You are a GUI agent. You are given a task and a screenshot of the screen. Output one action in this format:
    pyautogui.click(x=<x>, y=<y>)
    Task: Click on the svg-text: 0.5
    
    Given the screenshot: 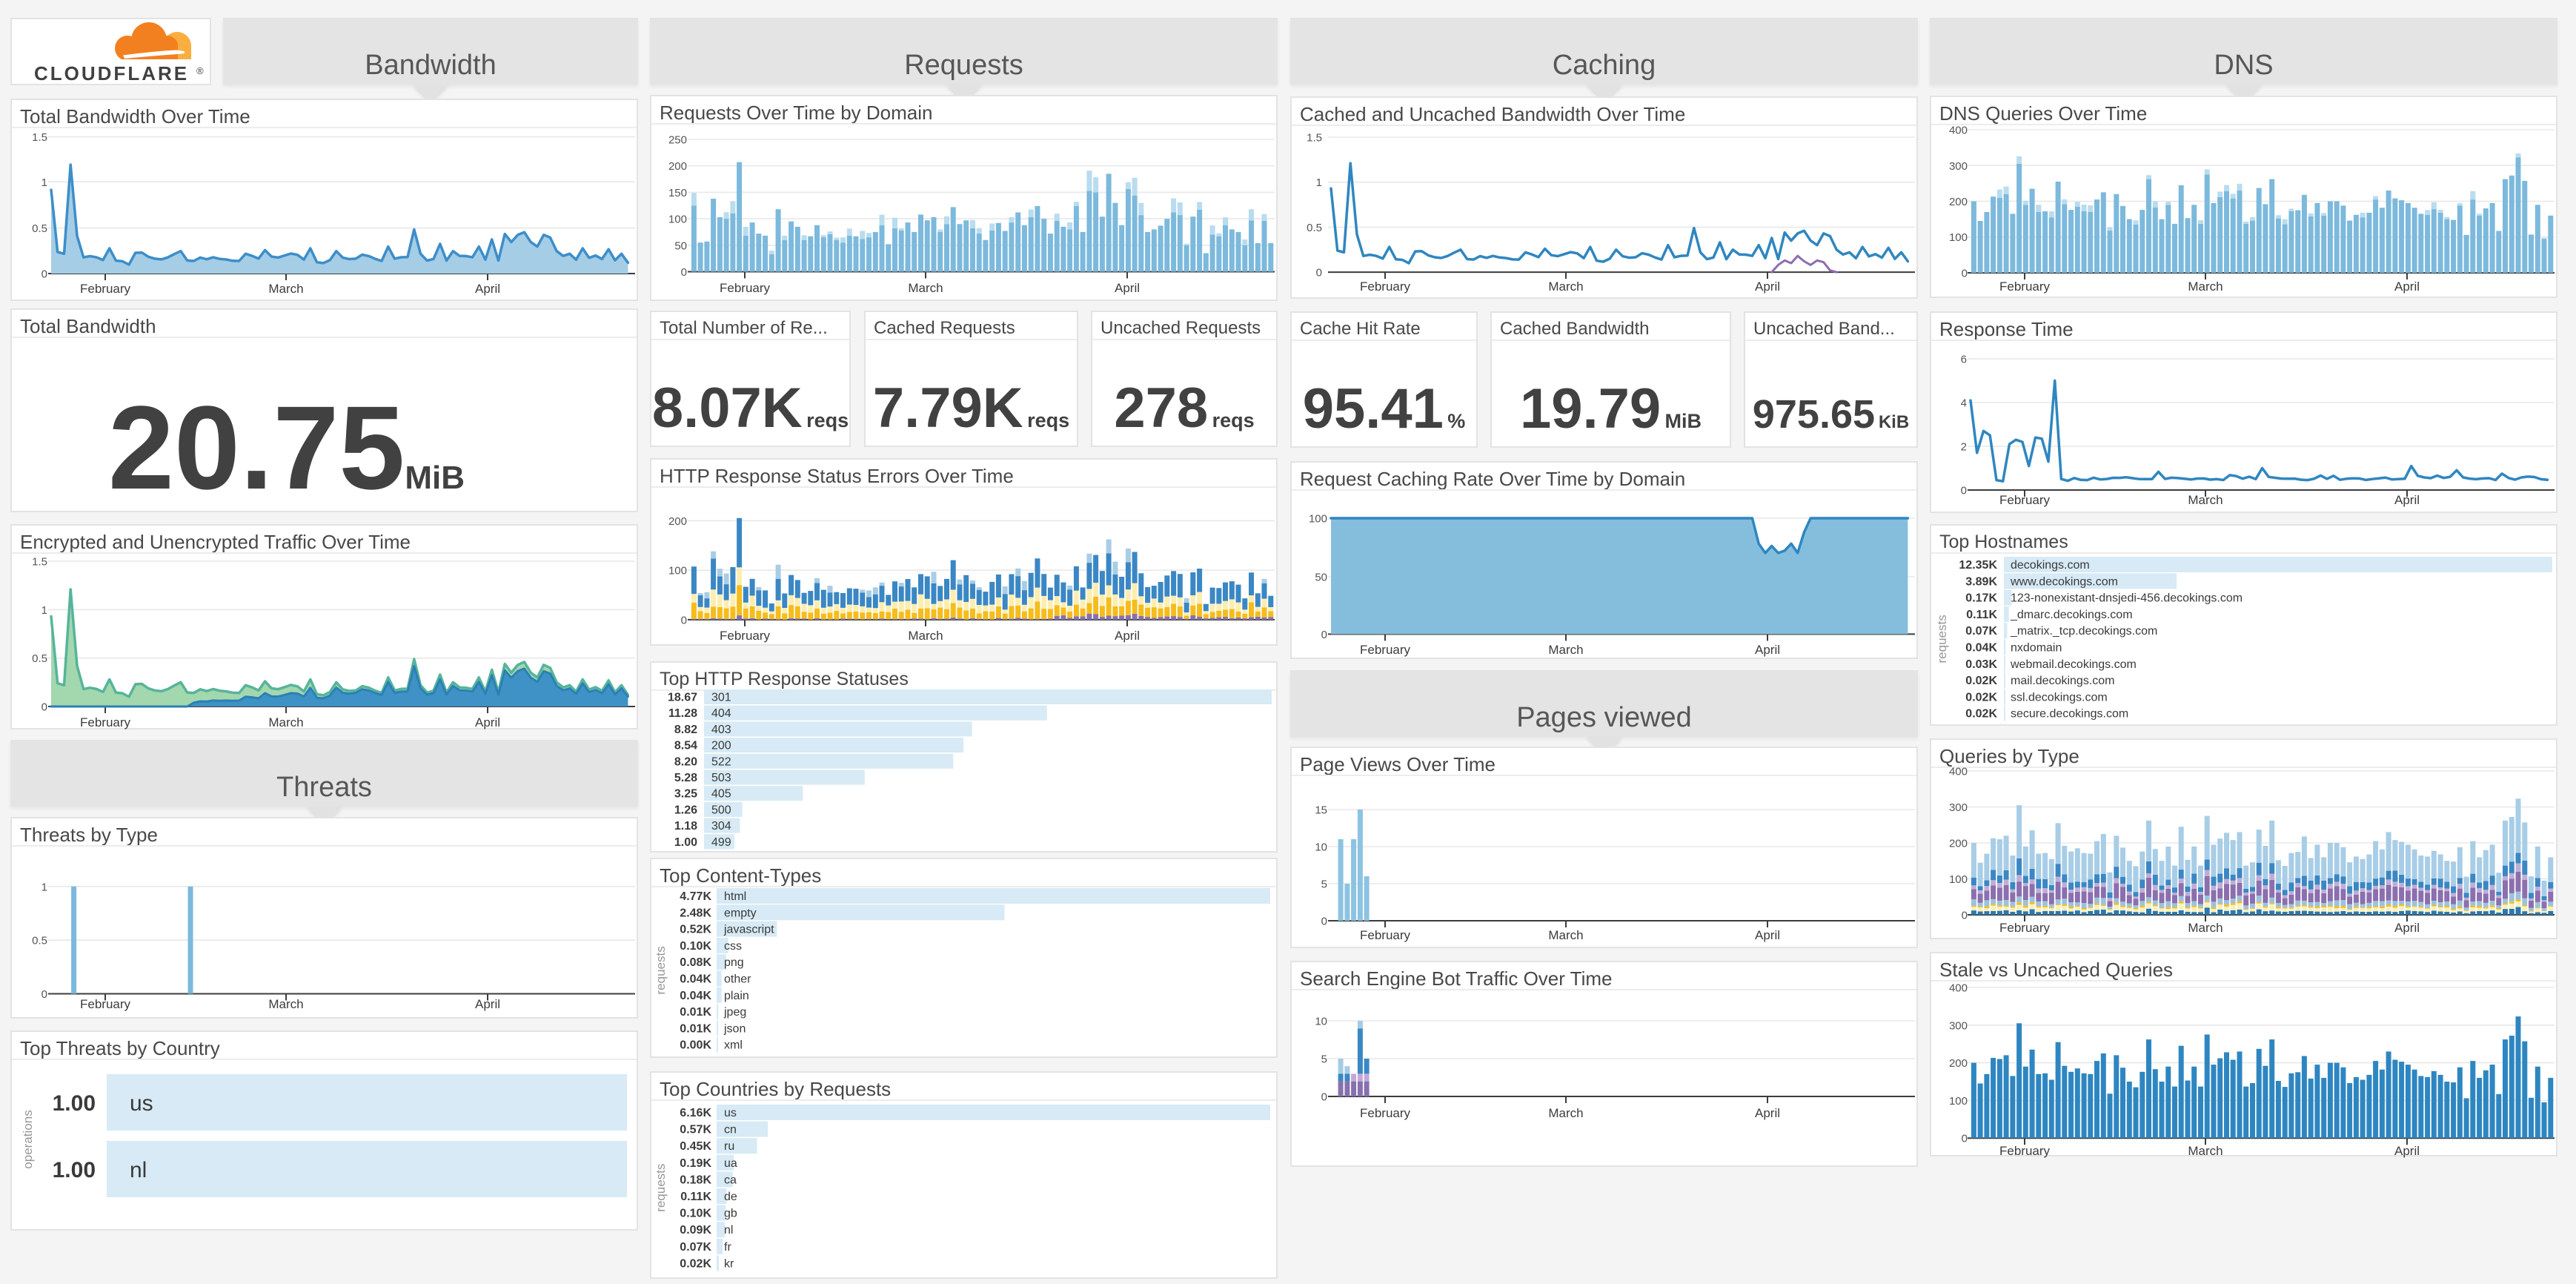 What is the action you would take?
    pyautogui.click(x=39, y=228)
    